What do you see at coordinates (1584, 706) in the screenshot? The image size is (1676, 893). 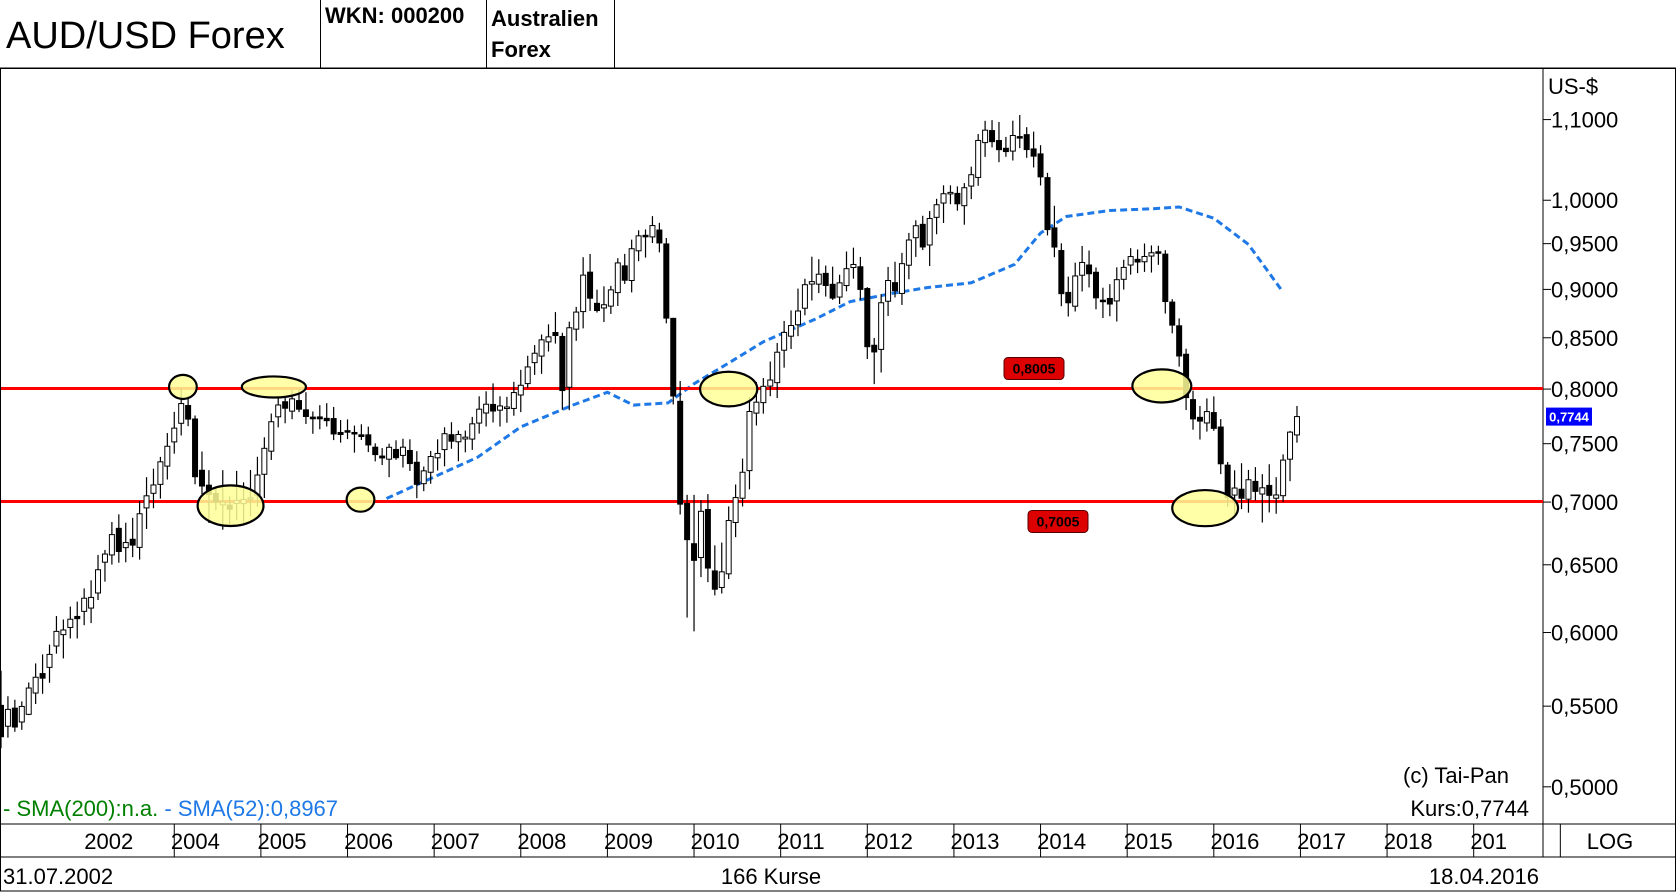 I see `y-tick-label: 0,5500` at bounding box center [1584, 706].